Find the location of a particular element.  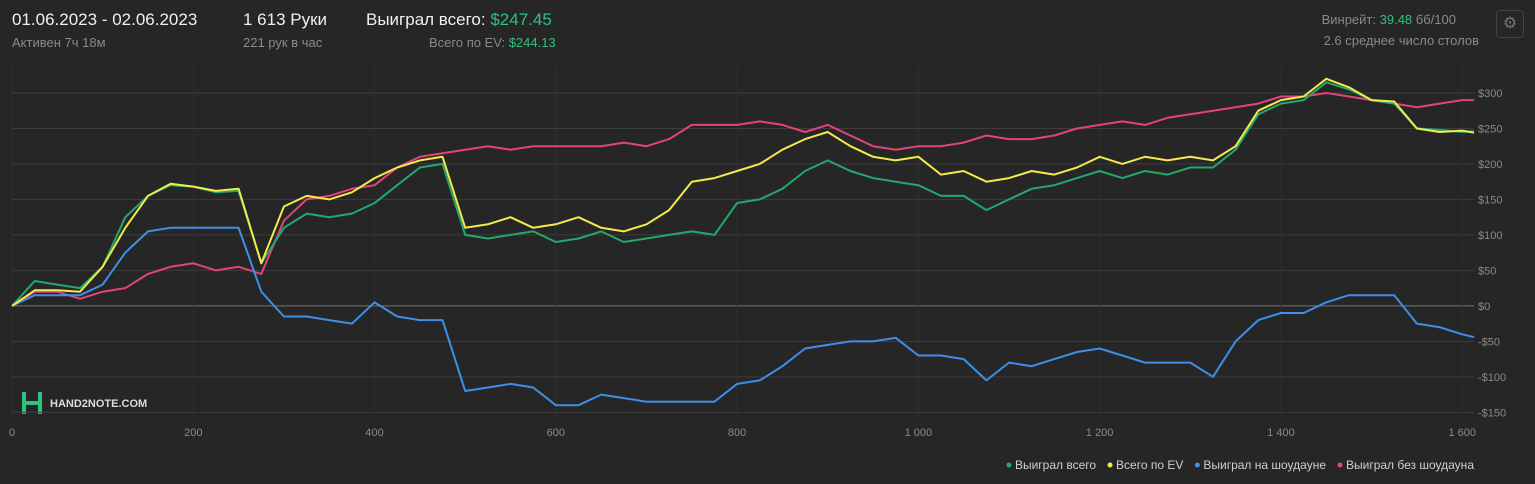

y-tick-label: $250 is located at coordinates (1490, 129).